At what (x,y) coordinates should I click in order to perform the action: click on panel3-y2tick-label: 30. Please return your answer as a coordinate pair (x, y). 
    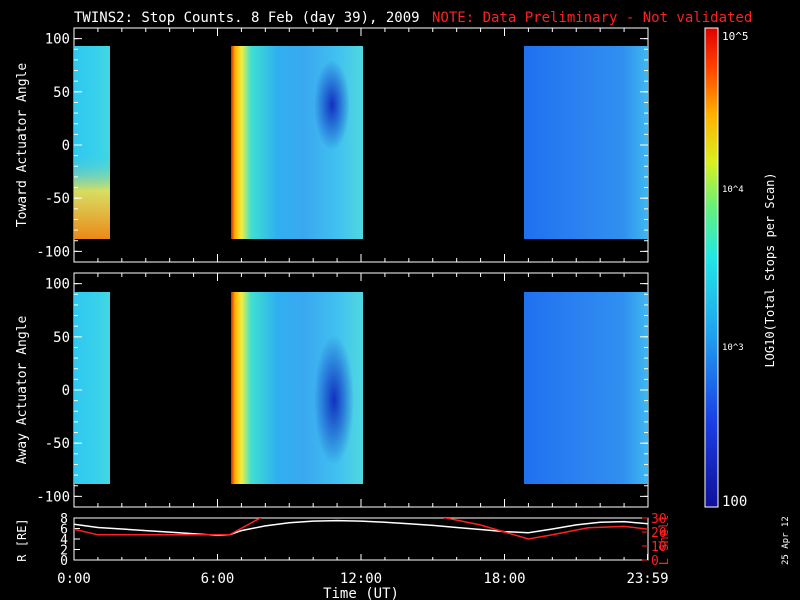
    Looking at the image, I should click on (659, 519).